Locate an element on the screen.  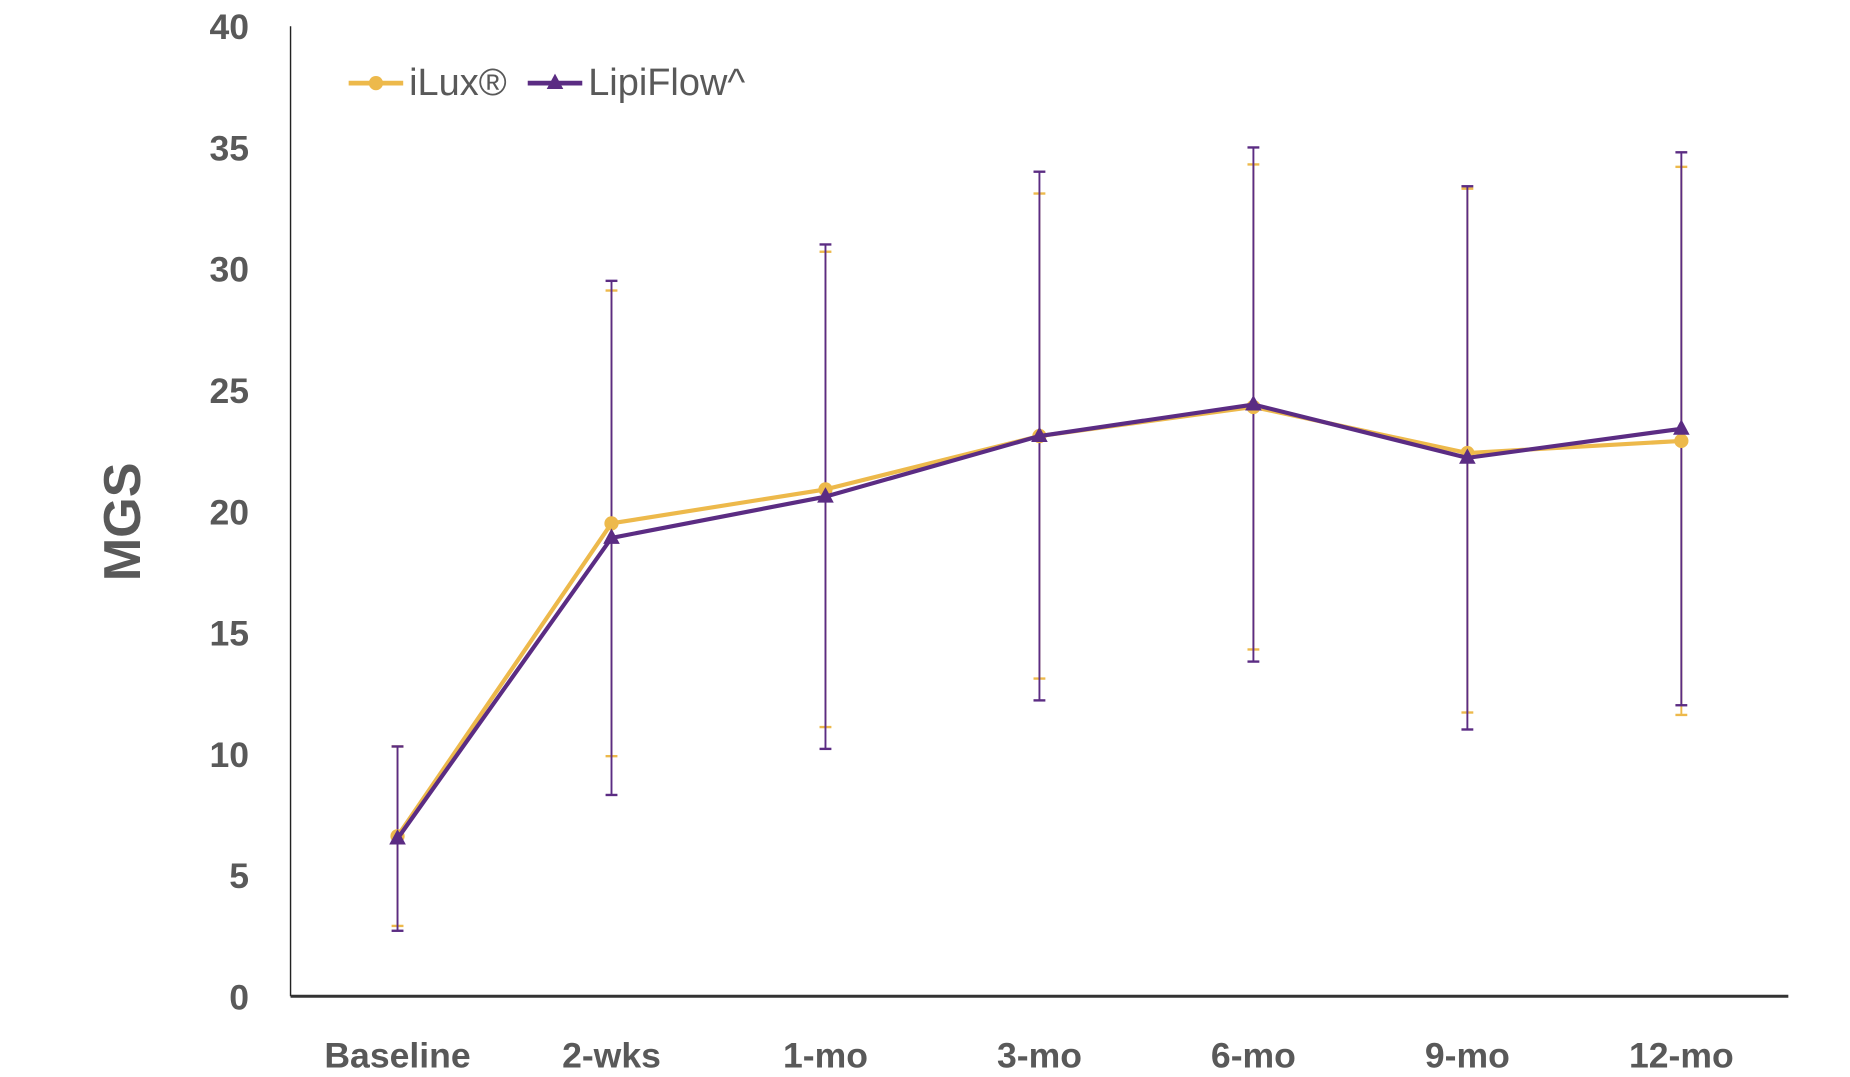
legend-item-ilux: iLux® is located at coordinates (427, 83).